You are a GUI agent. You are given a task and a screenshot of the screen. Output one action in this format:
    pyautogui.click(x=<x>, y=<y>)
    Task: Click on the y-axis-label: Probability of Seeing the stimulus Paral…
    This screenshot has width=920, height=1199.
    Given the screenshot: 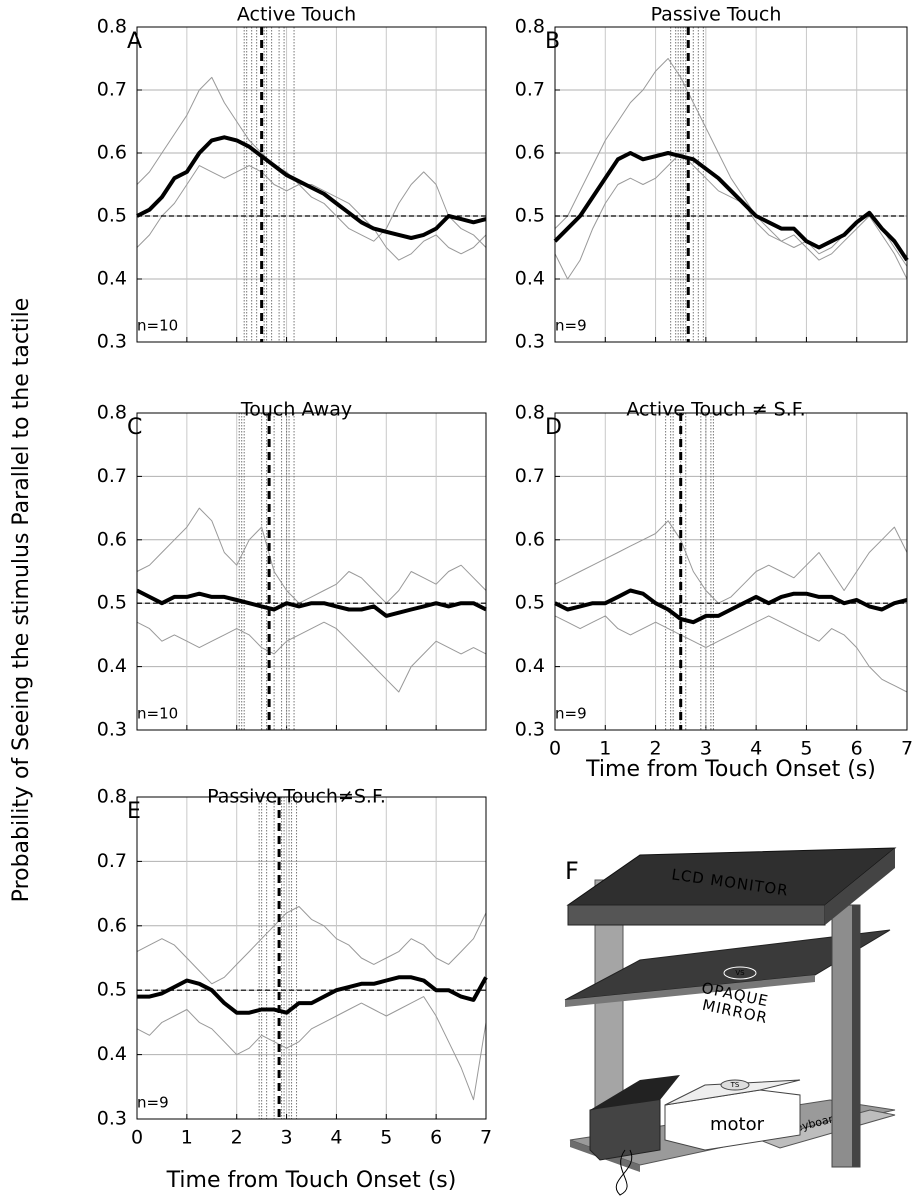 What is the action you would take?
    pyautogui.click(x=21, y=600)
    